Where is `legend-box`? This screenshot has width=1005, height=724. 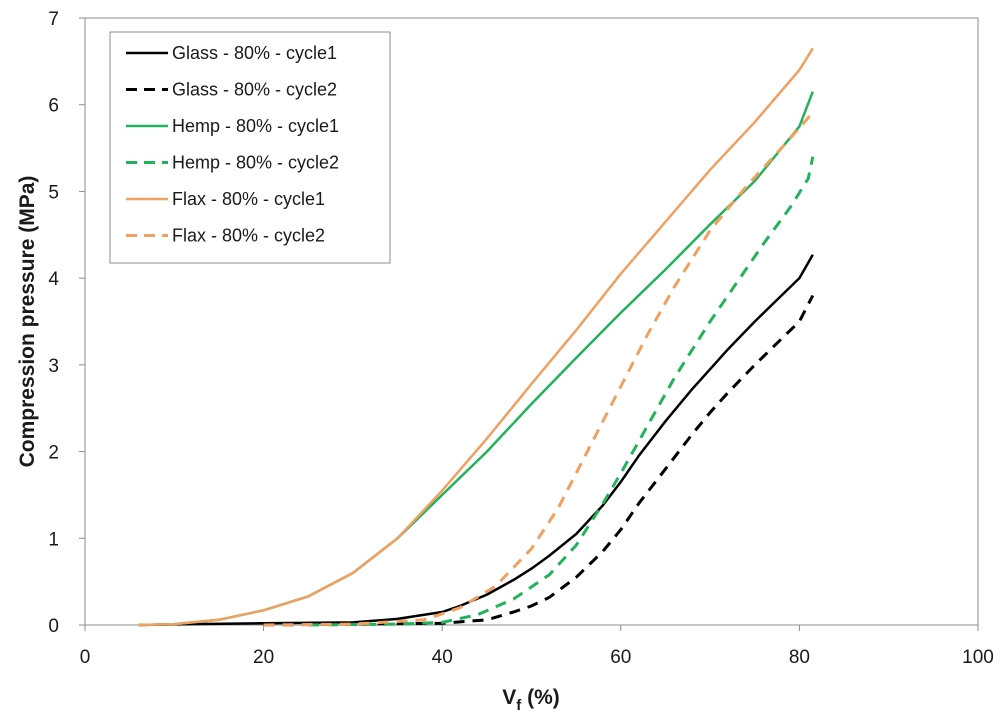 legend-box is located at coordinates (250, 147).